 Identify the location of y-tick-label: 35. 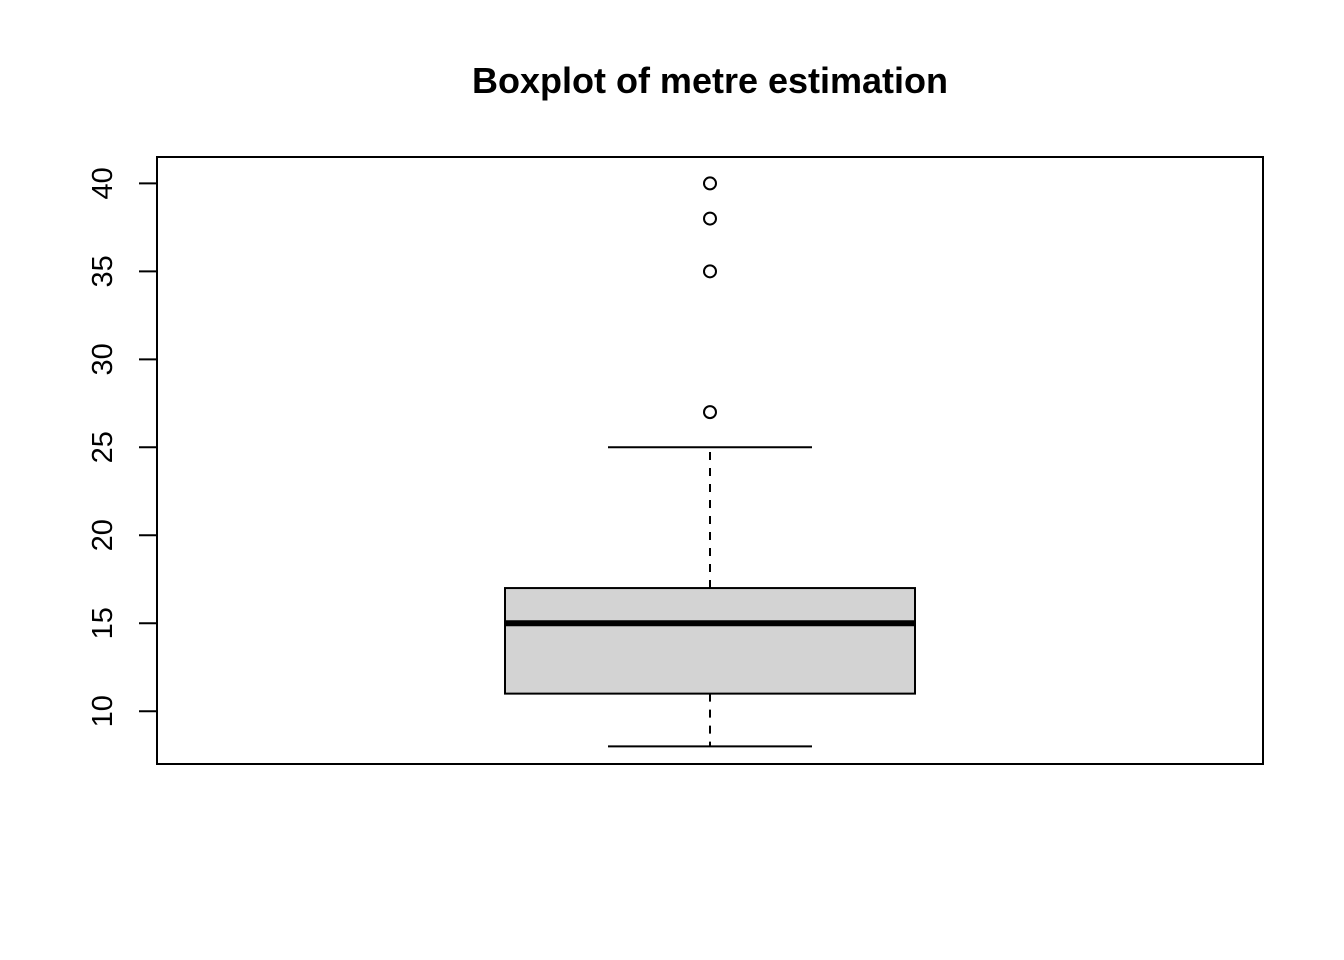
(103, 271).